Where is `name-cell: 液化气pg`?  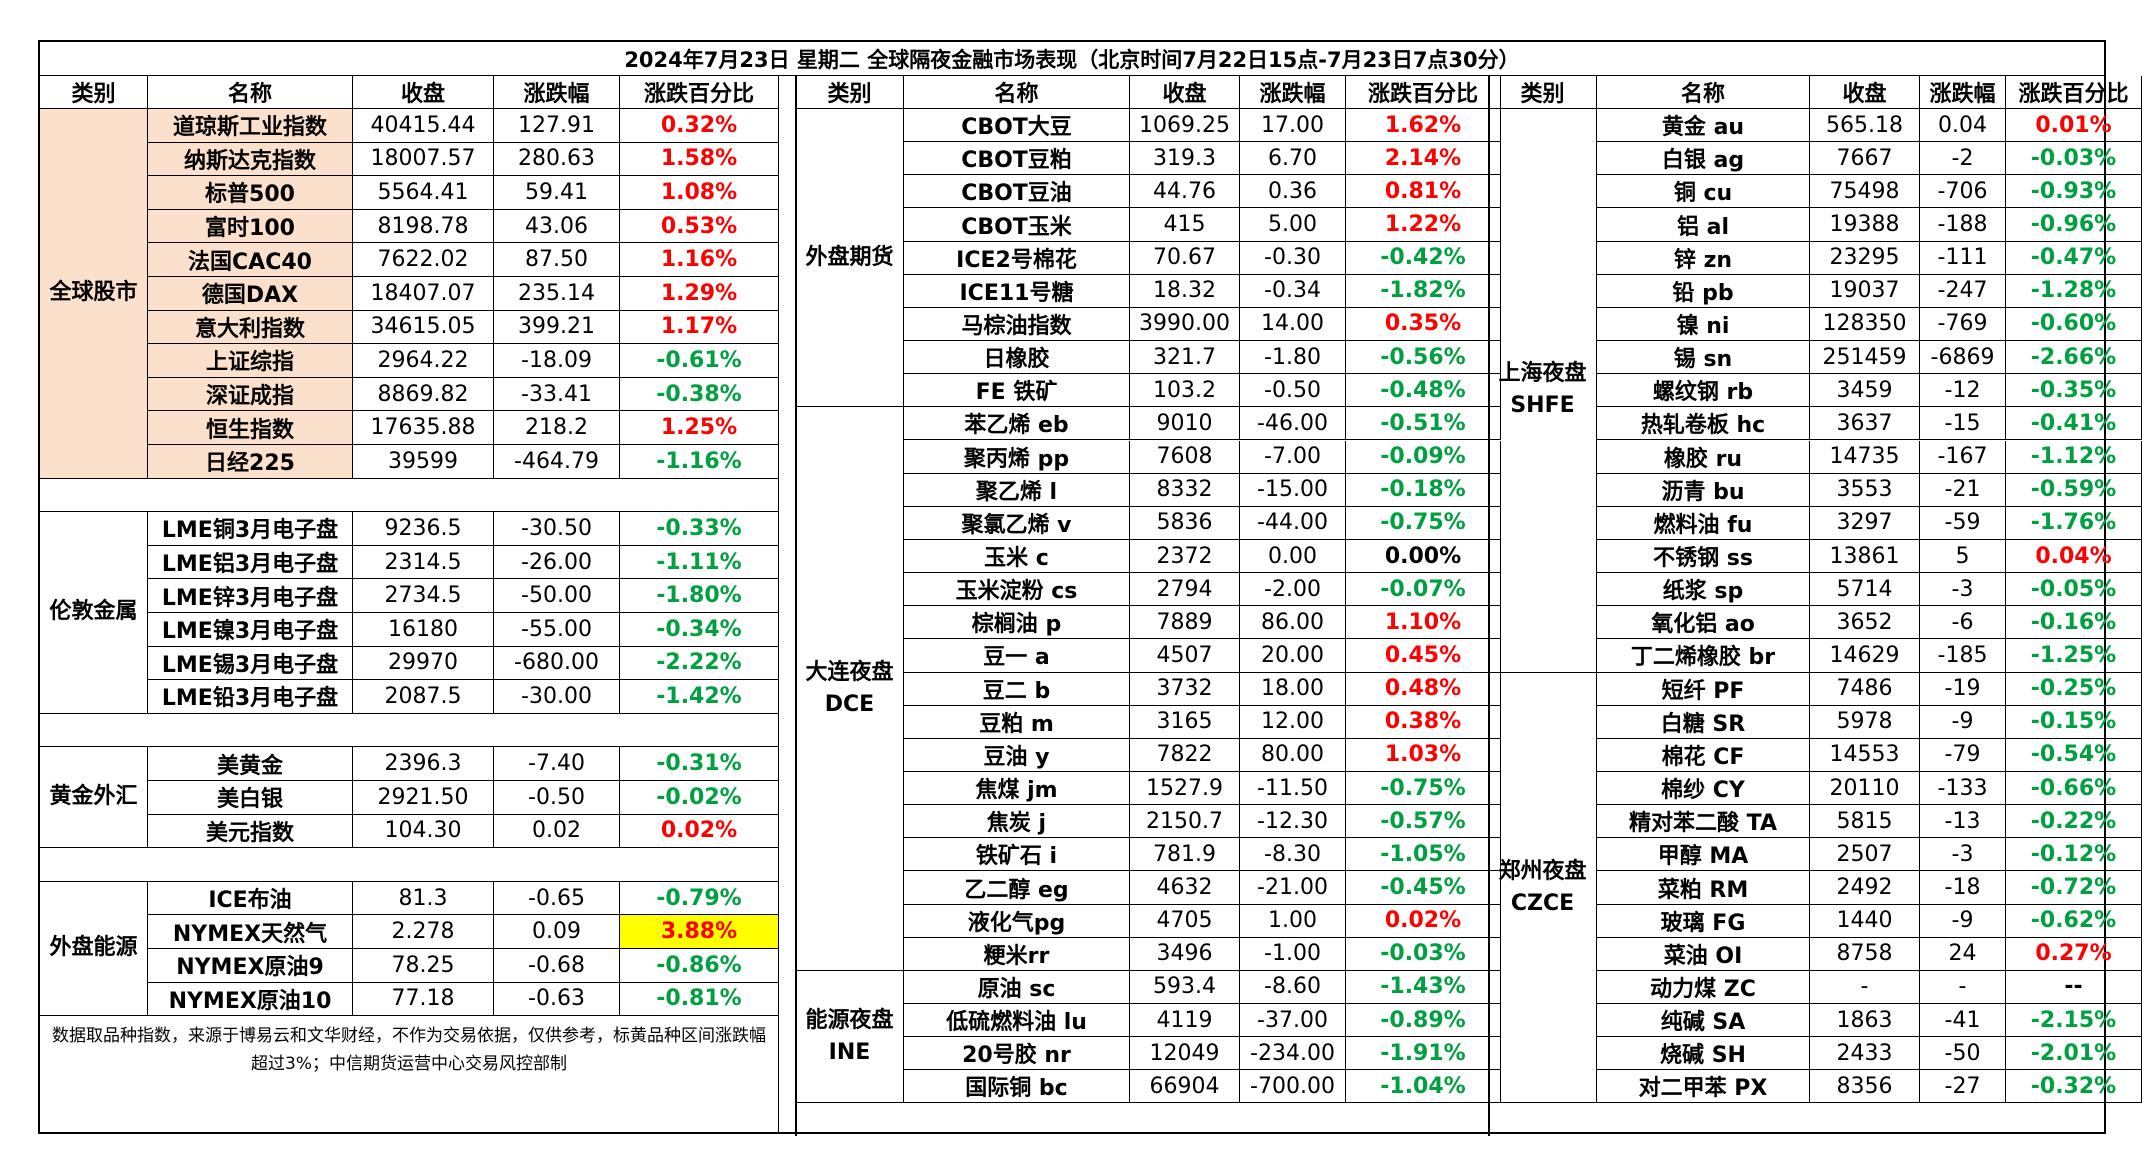 name-cell: 液化气pg is located at coordinates (1017, 921).